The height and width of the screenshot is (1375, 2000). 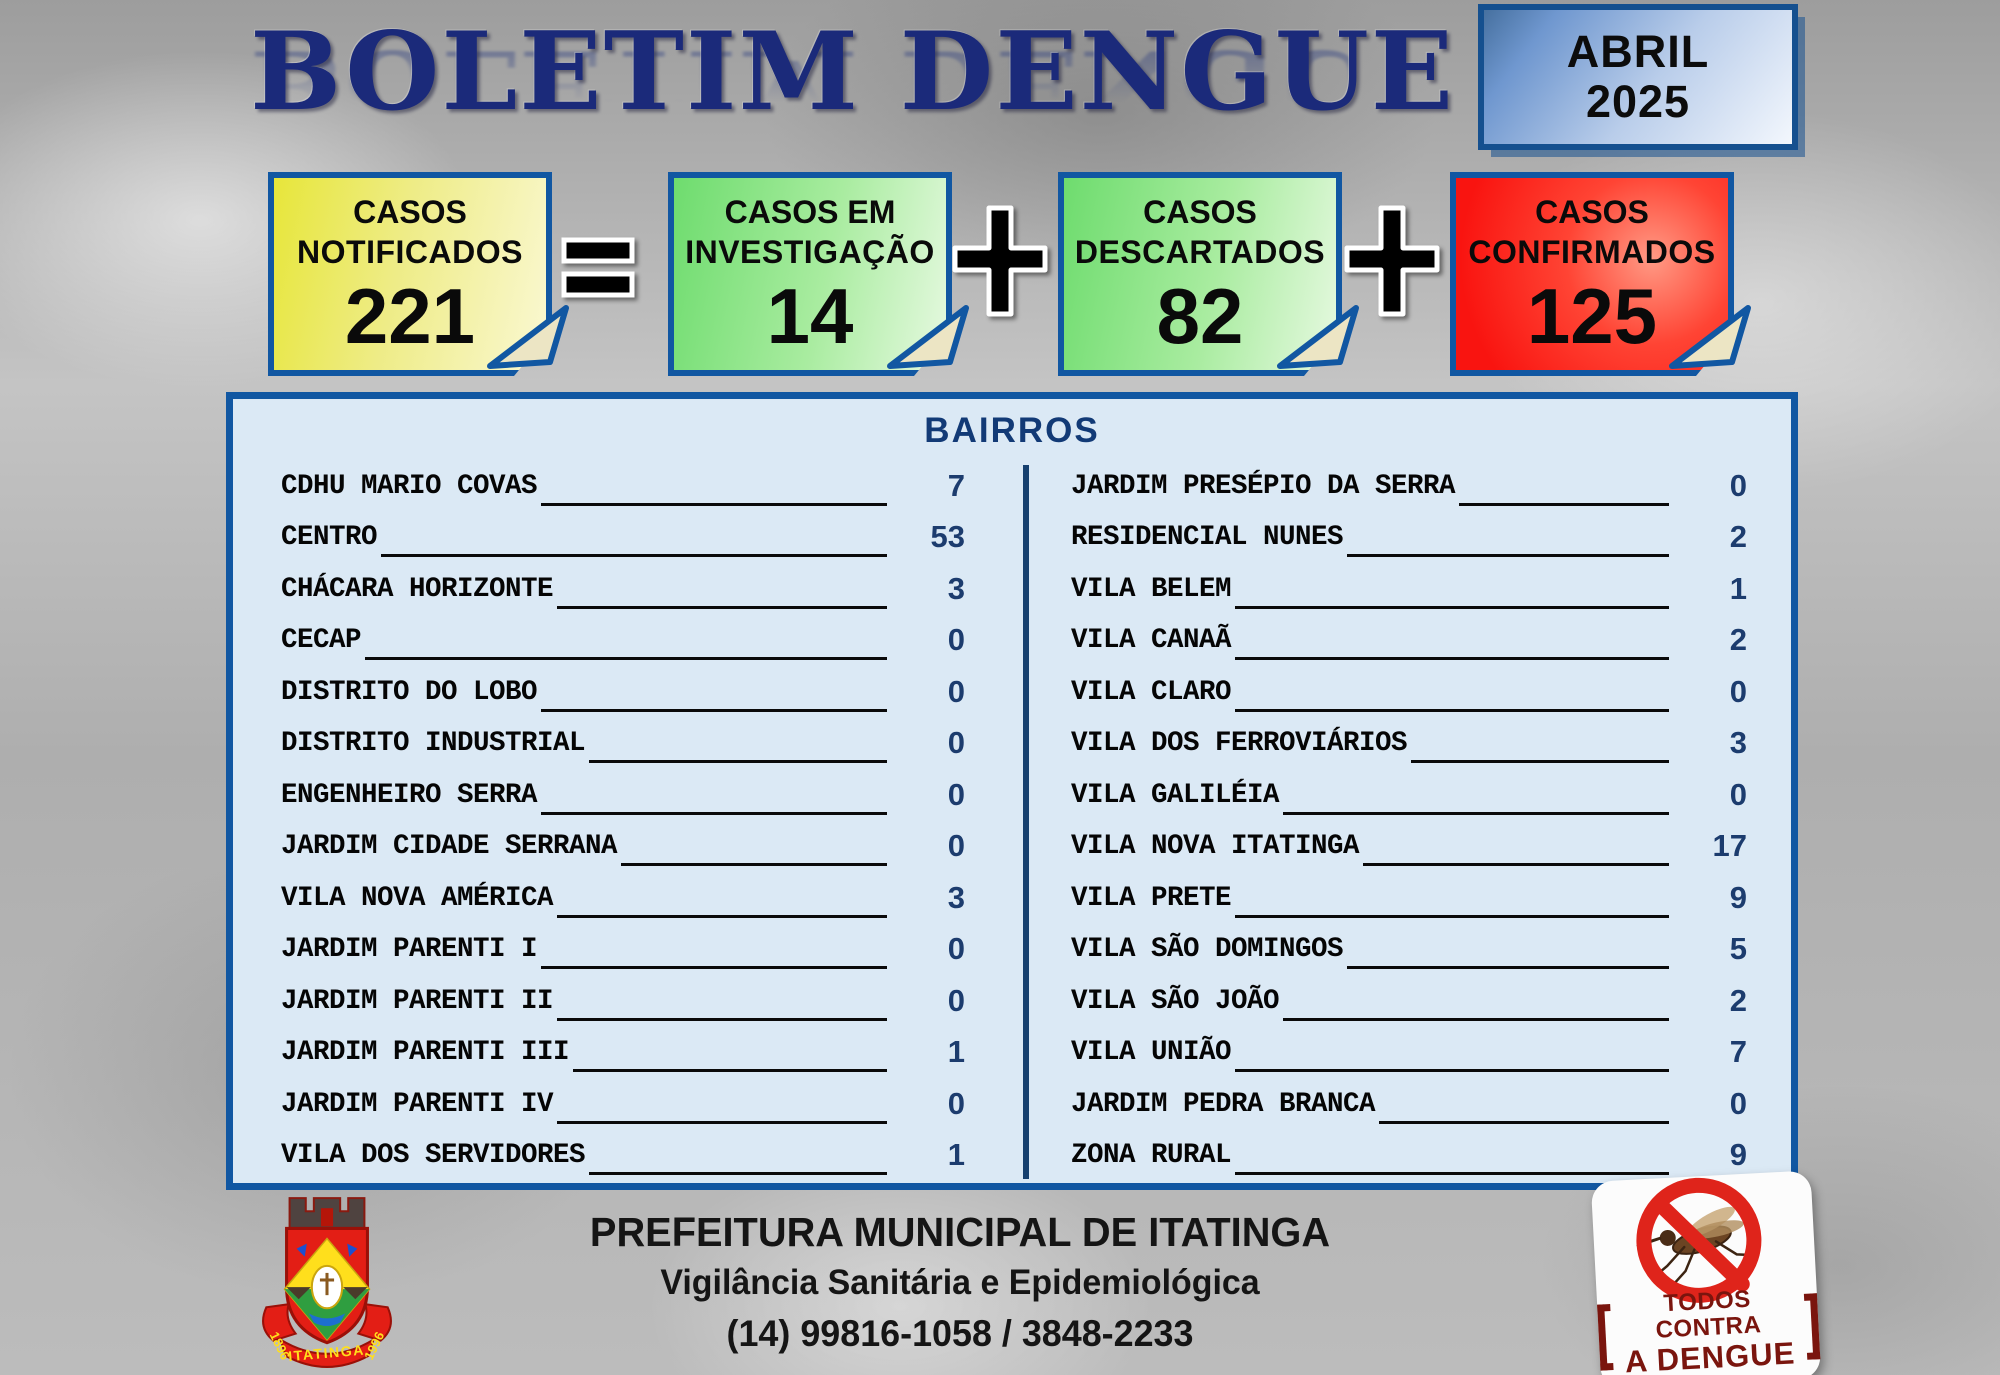 I want to click on bairro-name: JARDIM PARENTI I, so click(x=409, y=949).